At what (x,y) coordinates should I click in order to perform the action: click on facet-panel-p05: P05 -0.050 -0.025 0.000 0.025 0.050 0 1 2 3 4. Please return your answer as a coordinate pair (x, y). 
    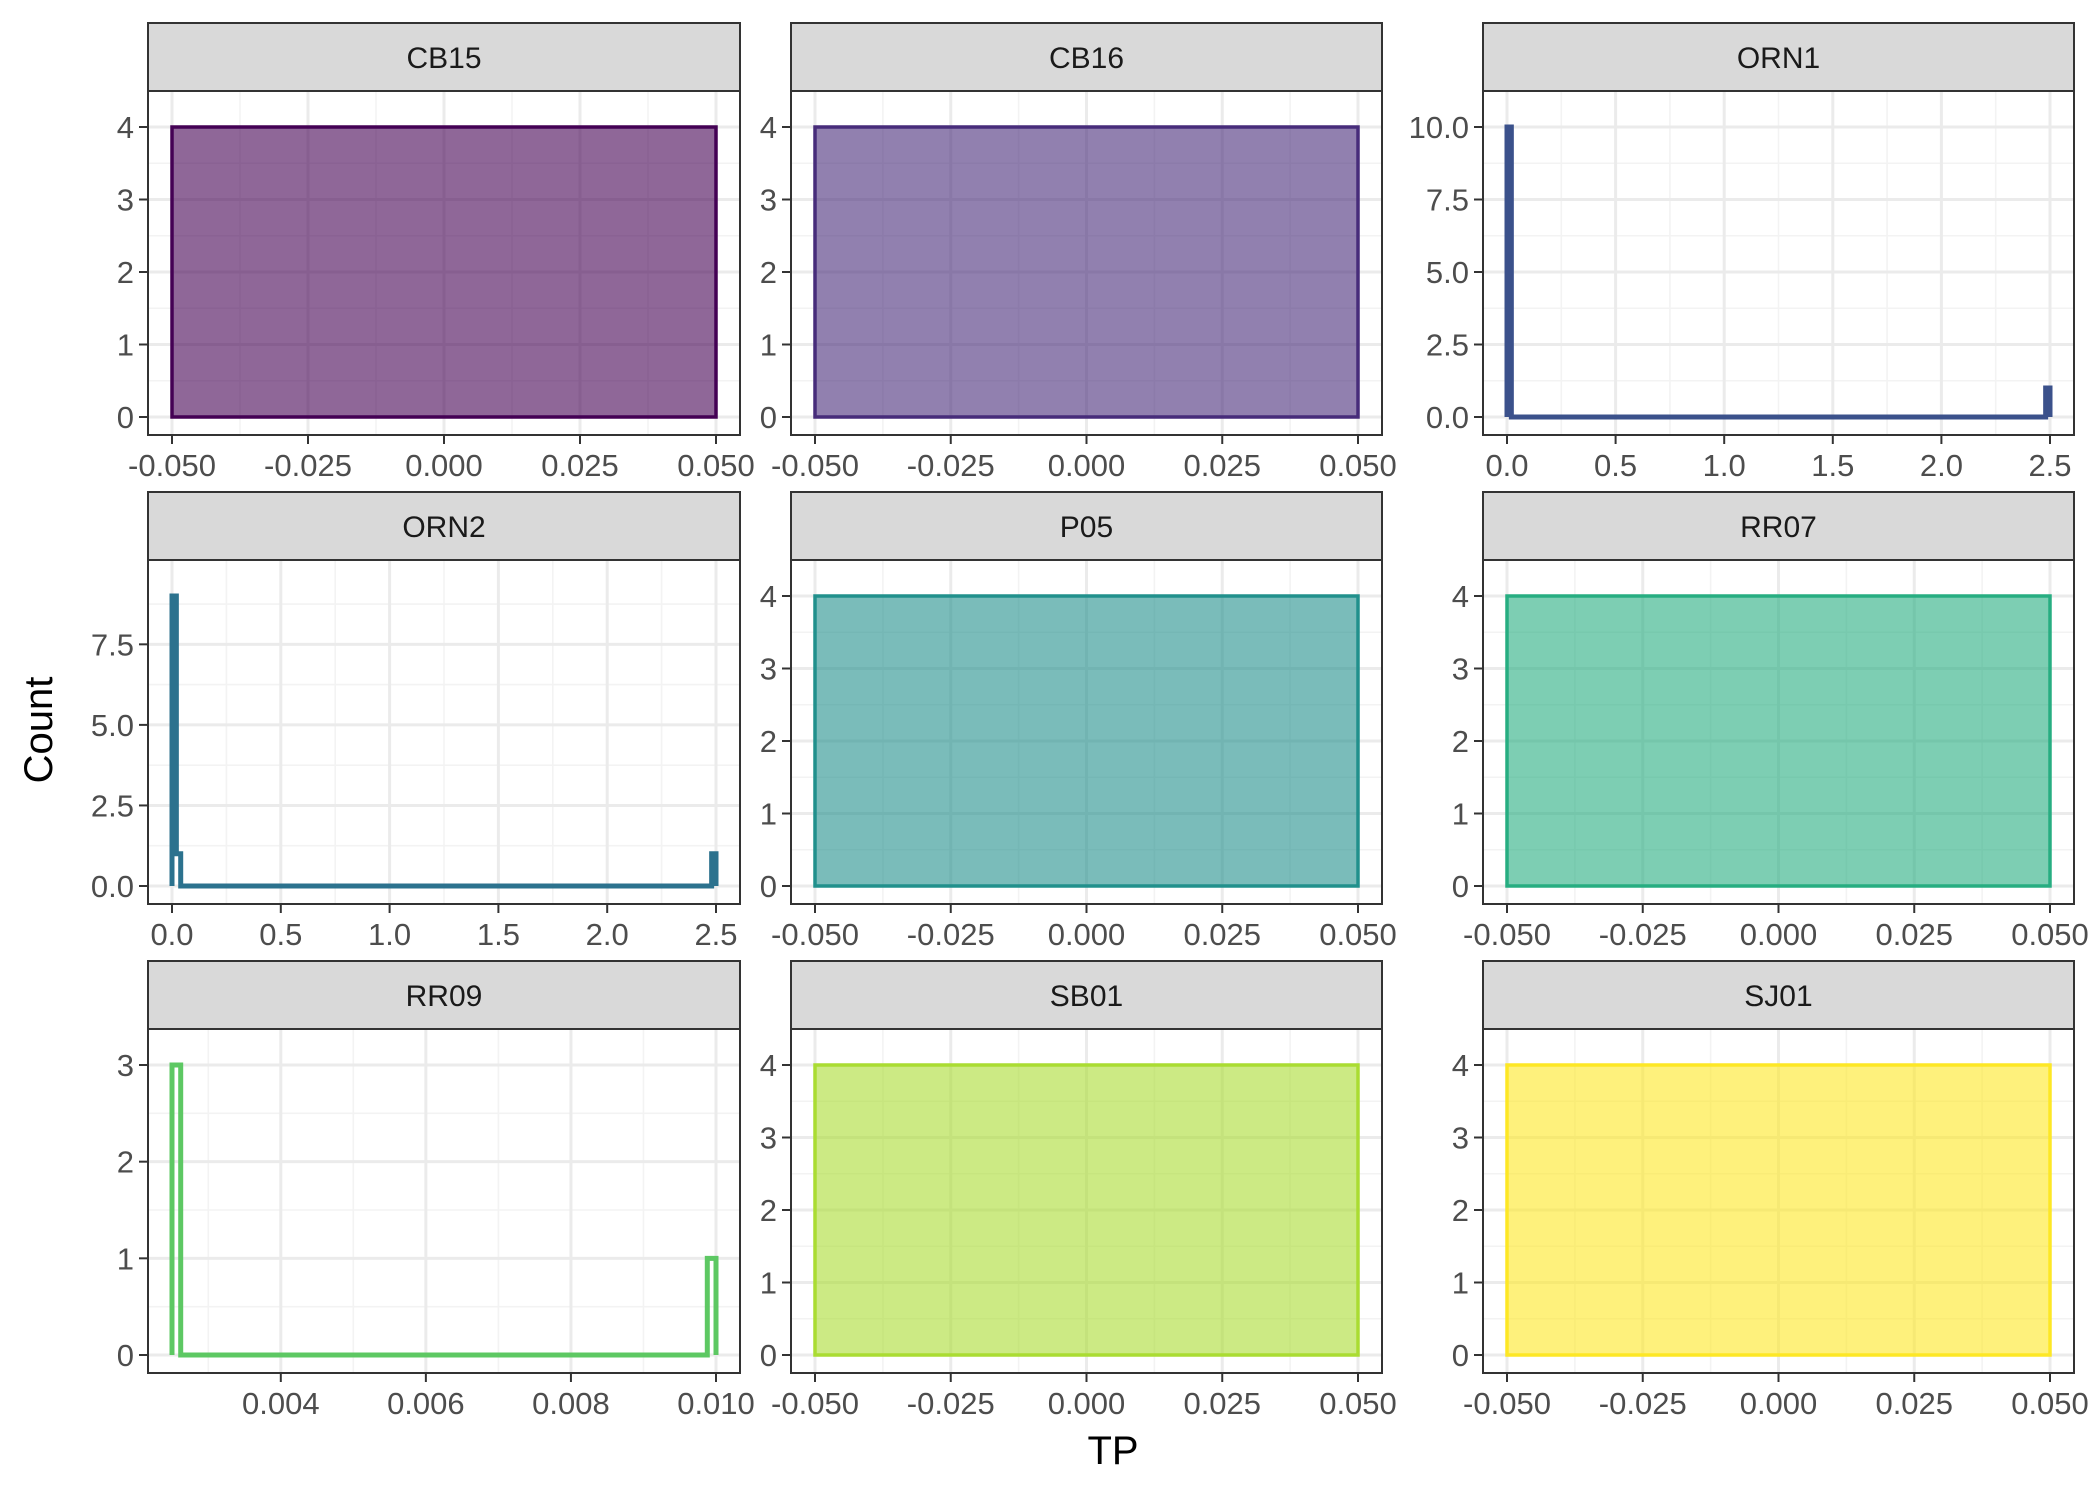
    Looking at the image, I should click on (1078, 721).